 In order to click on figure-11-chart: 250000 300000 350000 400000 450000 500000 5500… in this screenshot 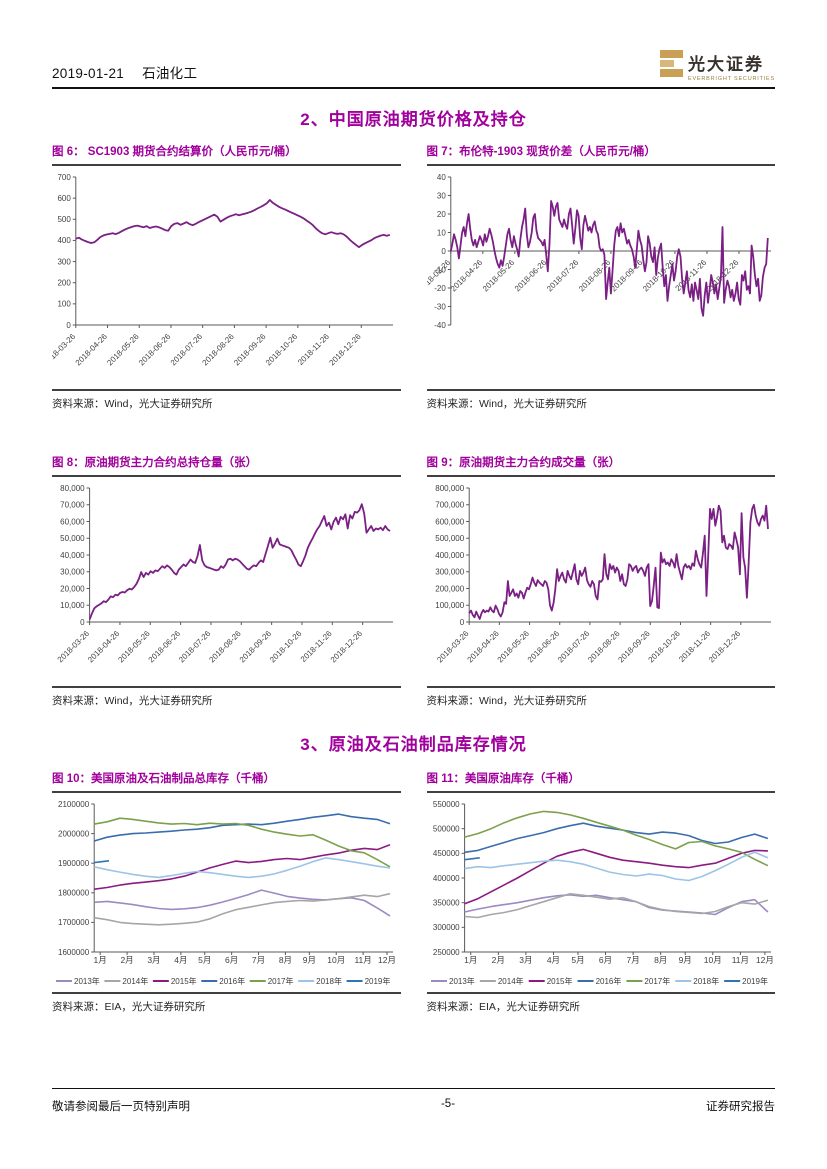, I will do `click(601, 893)`.